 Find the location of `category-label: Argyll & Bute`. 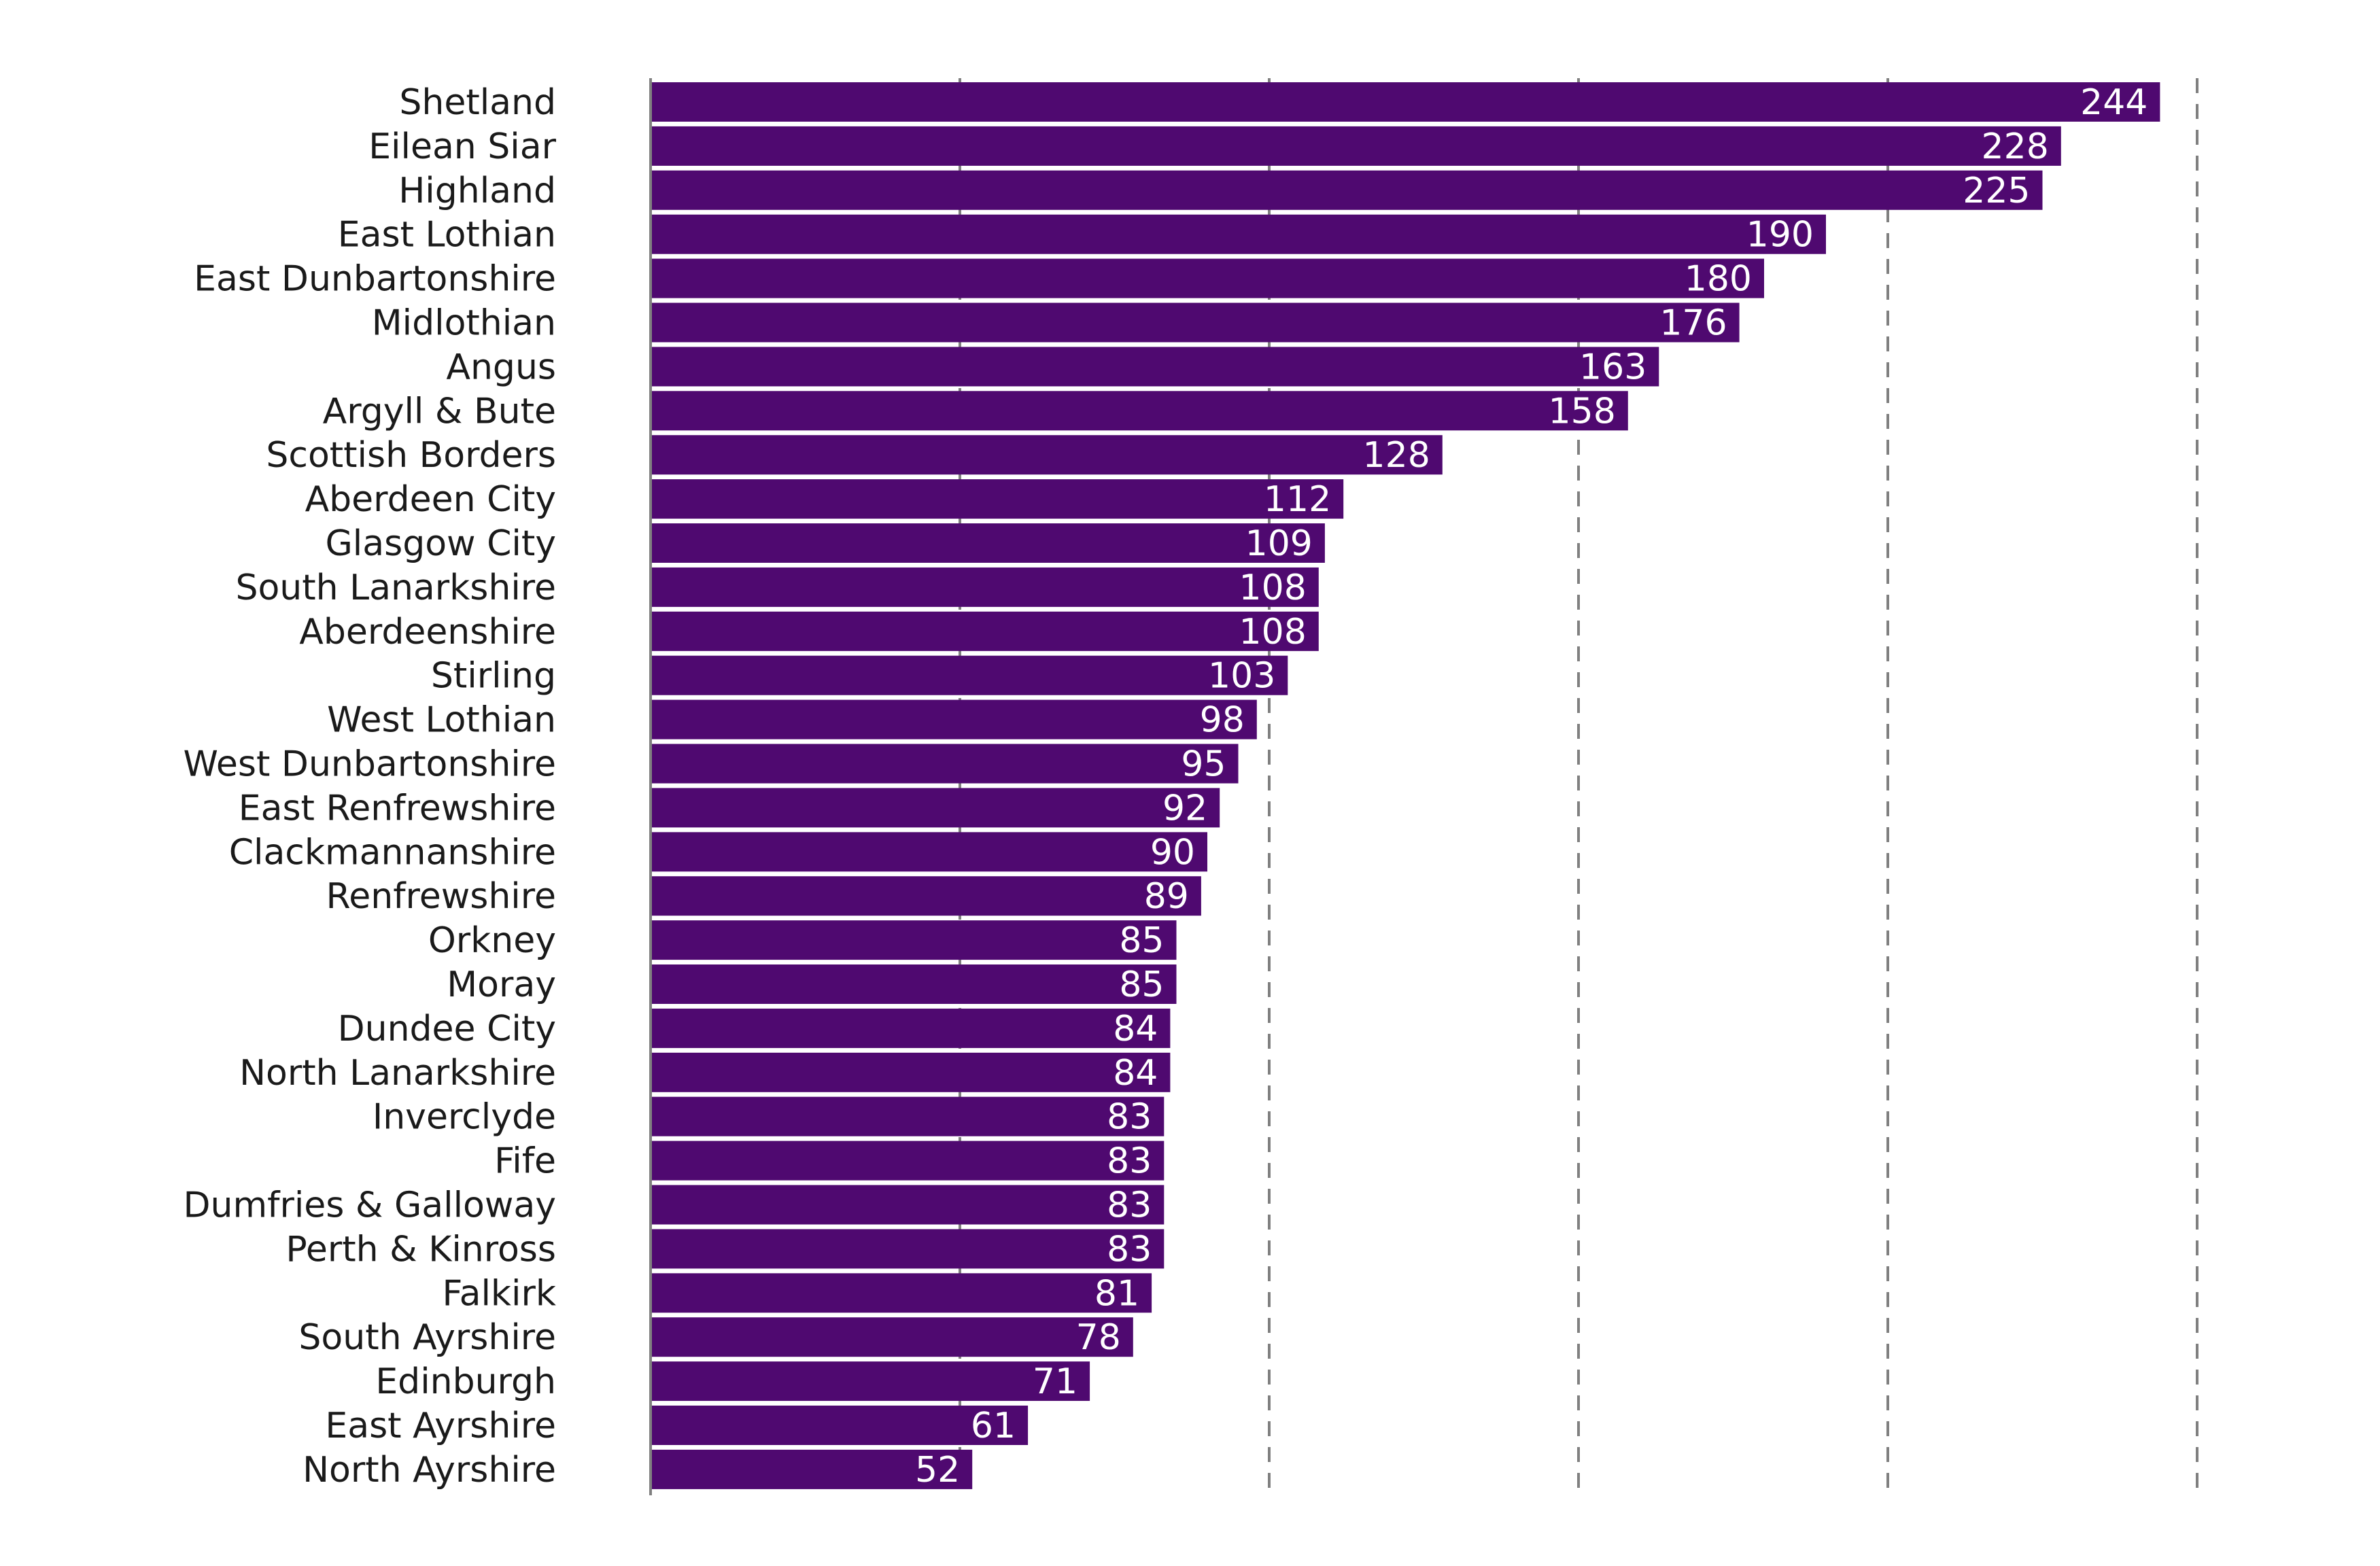

category-label: Argyll & Bute is located at coordinates (439, 411).